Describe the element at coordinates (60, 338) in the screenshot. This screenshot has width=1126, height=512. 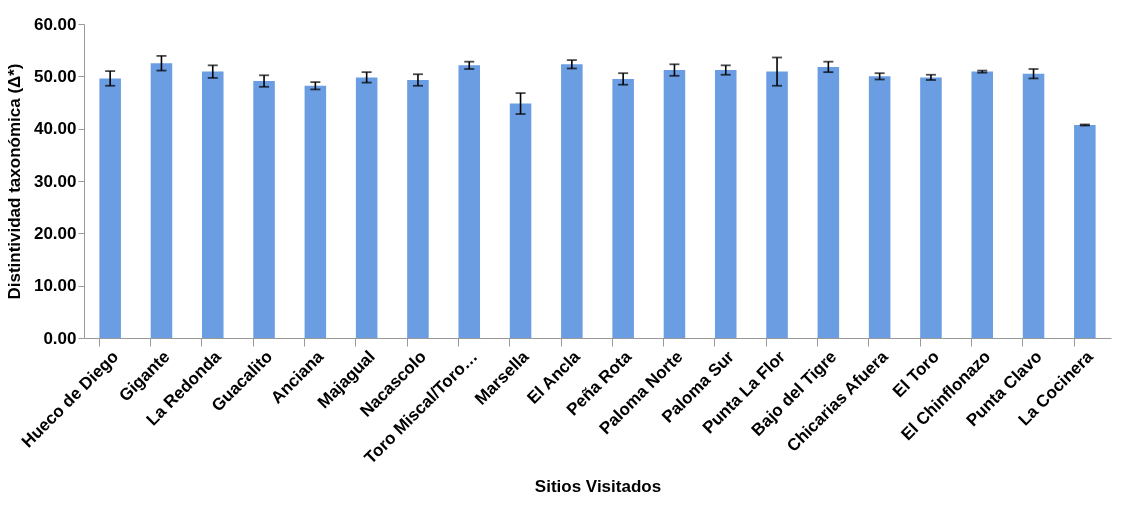
I see `y-tick-label: 0.00` at that location.